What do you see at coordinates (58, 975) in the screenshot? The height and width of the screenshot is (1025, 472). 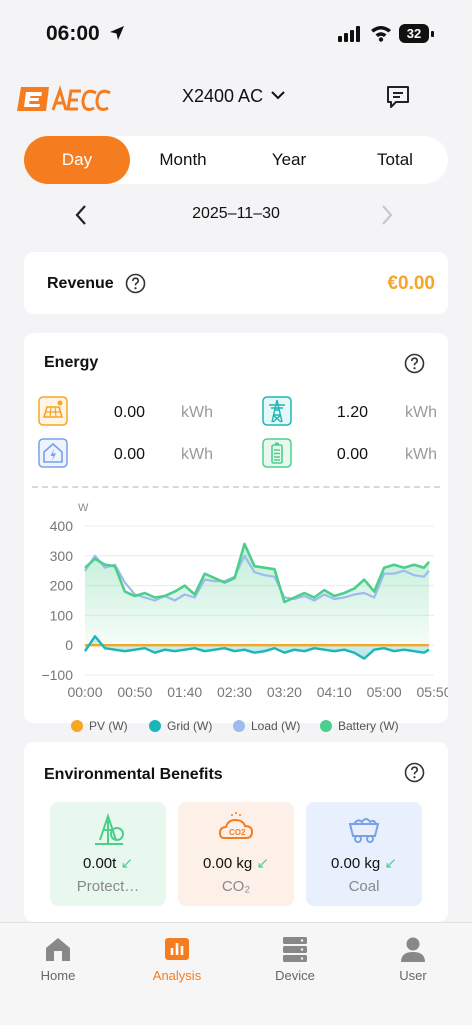 I see `nav-home-label: Home` at bounding box center [58, 975].